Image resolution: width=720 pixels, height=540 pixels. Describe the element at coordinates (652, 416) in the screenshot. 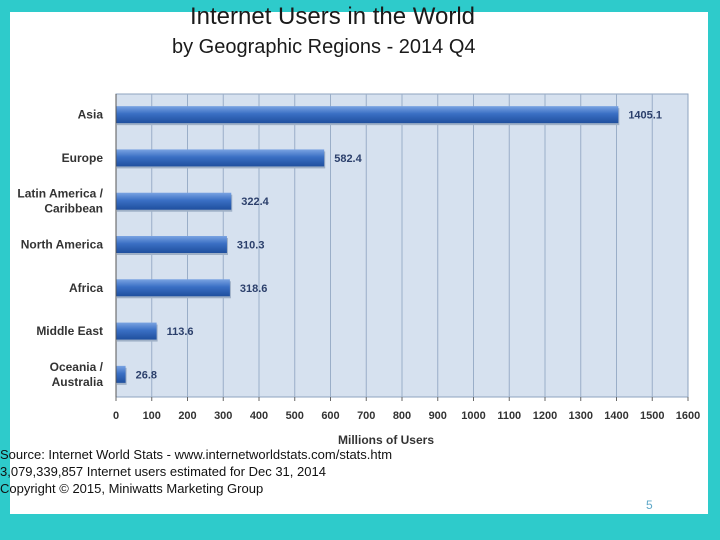

I see `x-tick-label: 1500` at that location.